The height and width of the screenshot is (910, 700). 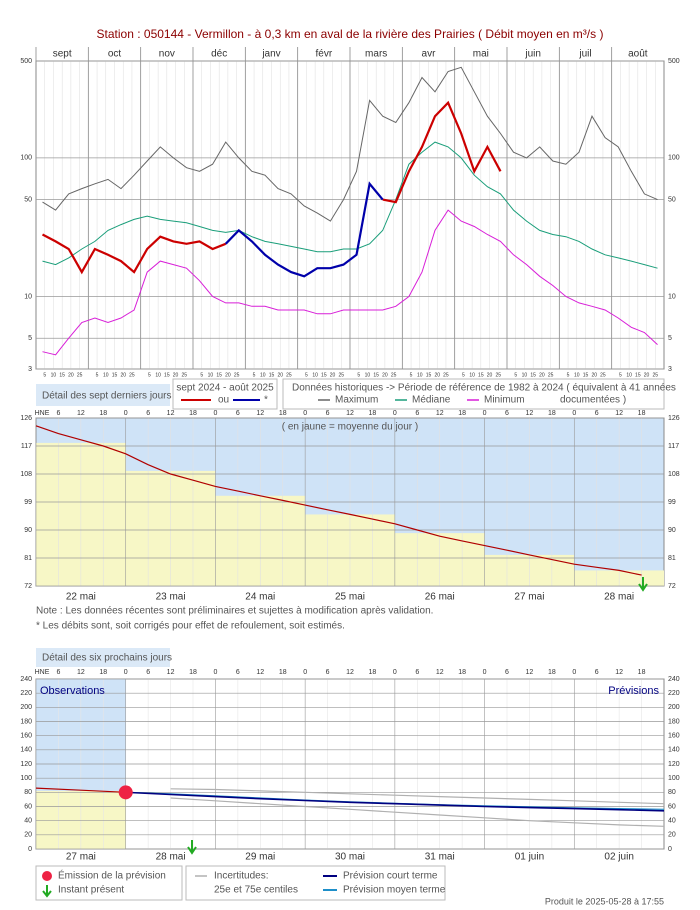 I want to click on legend-label: Médiane, so click(x=431, y=400).